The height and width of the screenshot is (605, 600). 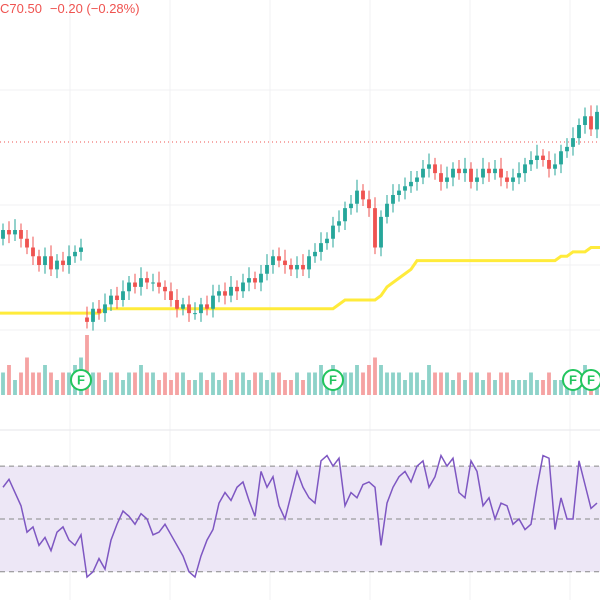 I want to click on flag-icon, so click(x=333, y=380).